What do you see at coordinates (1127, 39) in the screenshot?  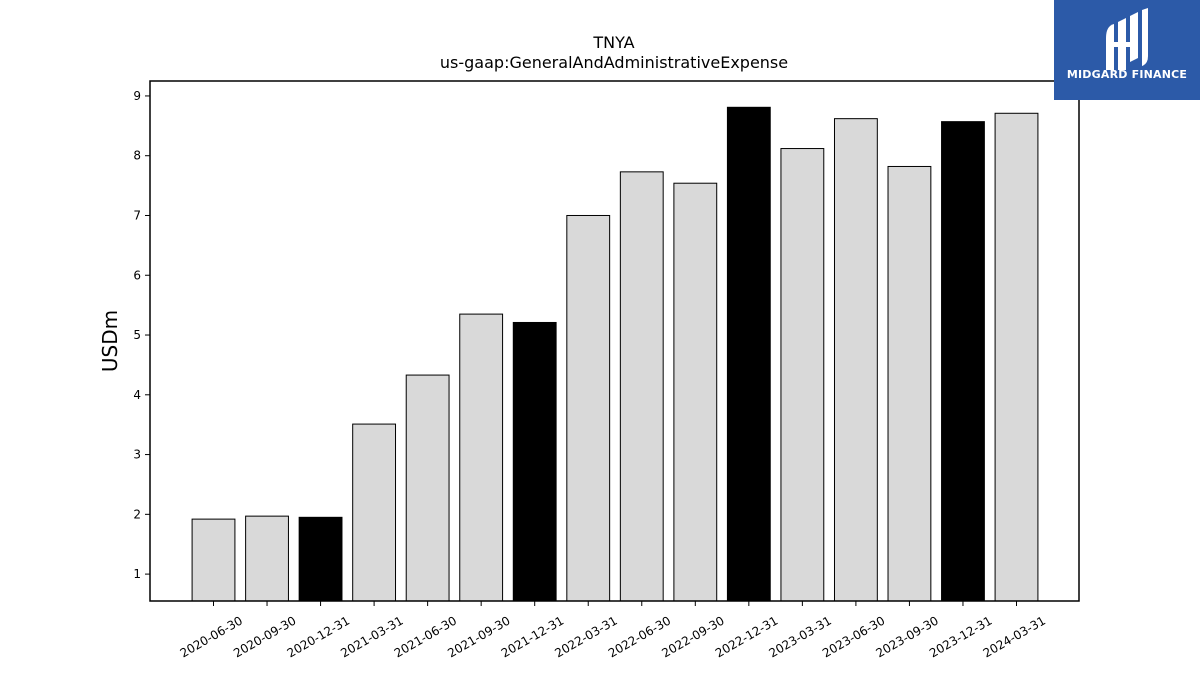 I see `logo-mark-icon` at bounding box center [1127, 39].